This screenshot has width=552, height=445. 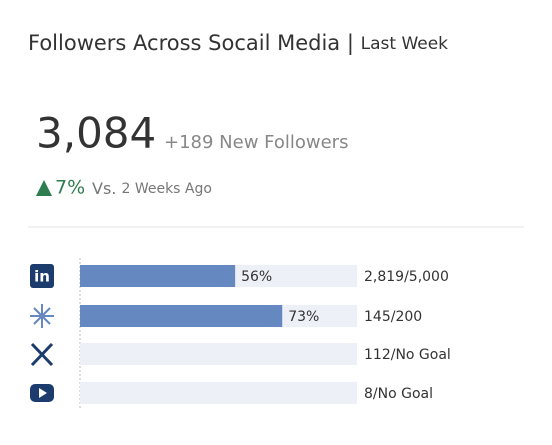 What do you see at coordinates (303, 317) in the screenshot?
I see `value-label: 73%` at bounding box center [303, 317].